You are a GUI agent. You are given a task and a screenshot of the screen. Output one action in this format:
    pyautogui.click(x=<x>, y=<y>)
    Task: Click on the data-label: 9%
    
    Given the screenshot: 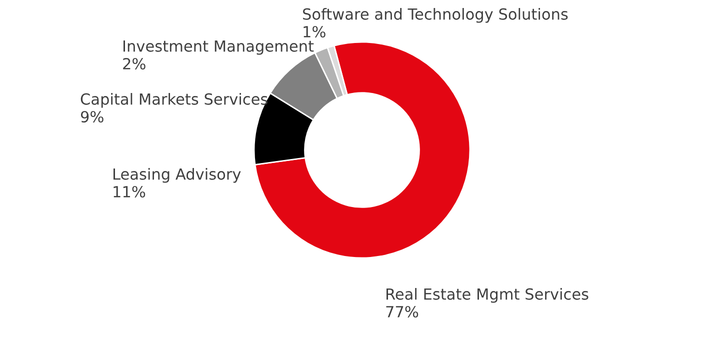 What is the action you would take?
    pyautogui.click(x=92, y=116)
    